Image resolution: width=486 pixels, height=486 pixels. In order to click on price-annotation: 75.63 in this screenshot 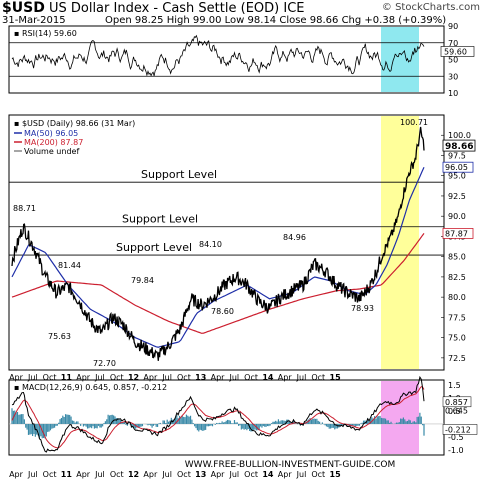, I will do `click(59, 336)`.